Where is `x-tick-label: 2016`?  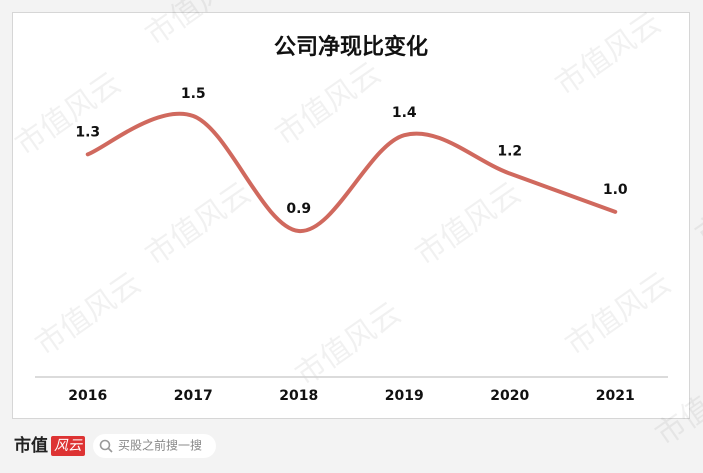
x-tick-label: 2016 is located at coordinates (87, 396).